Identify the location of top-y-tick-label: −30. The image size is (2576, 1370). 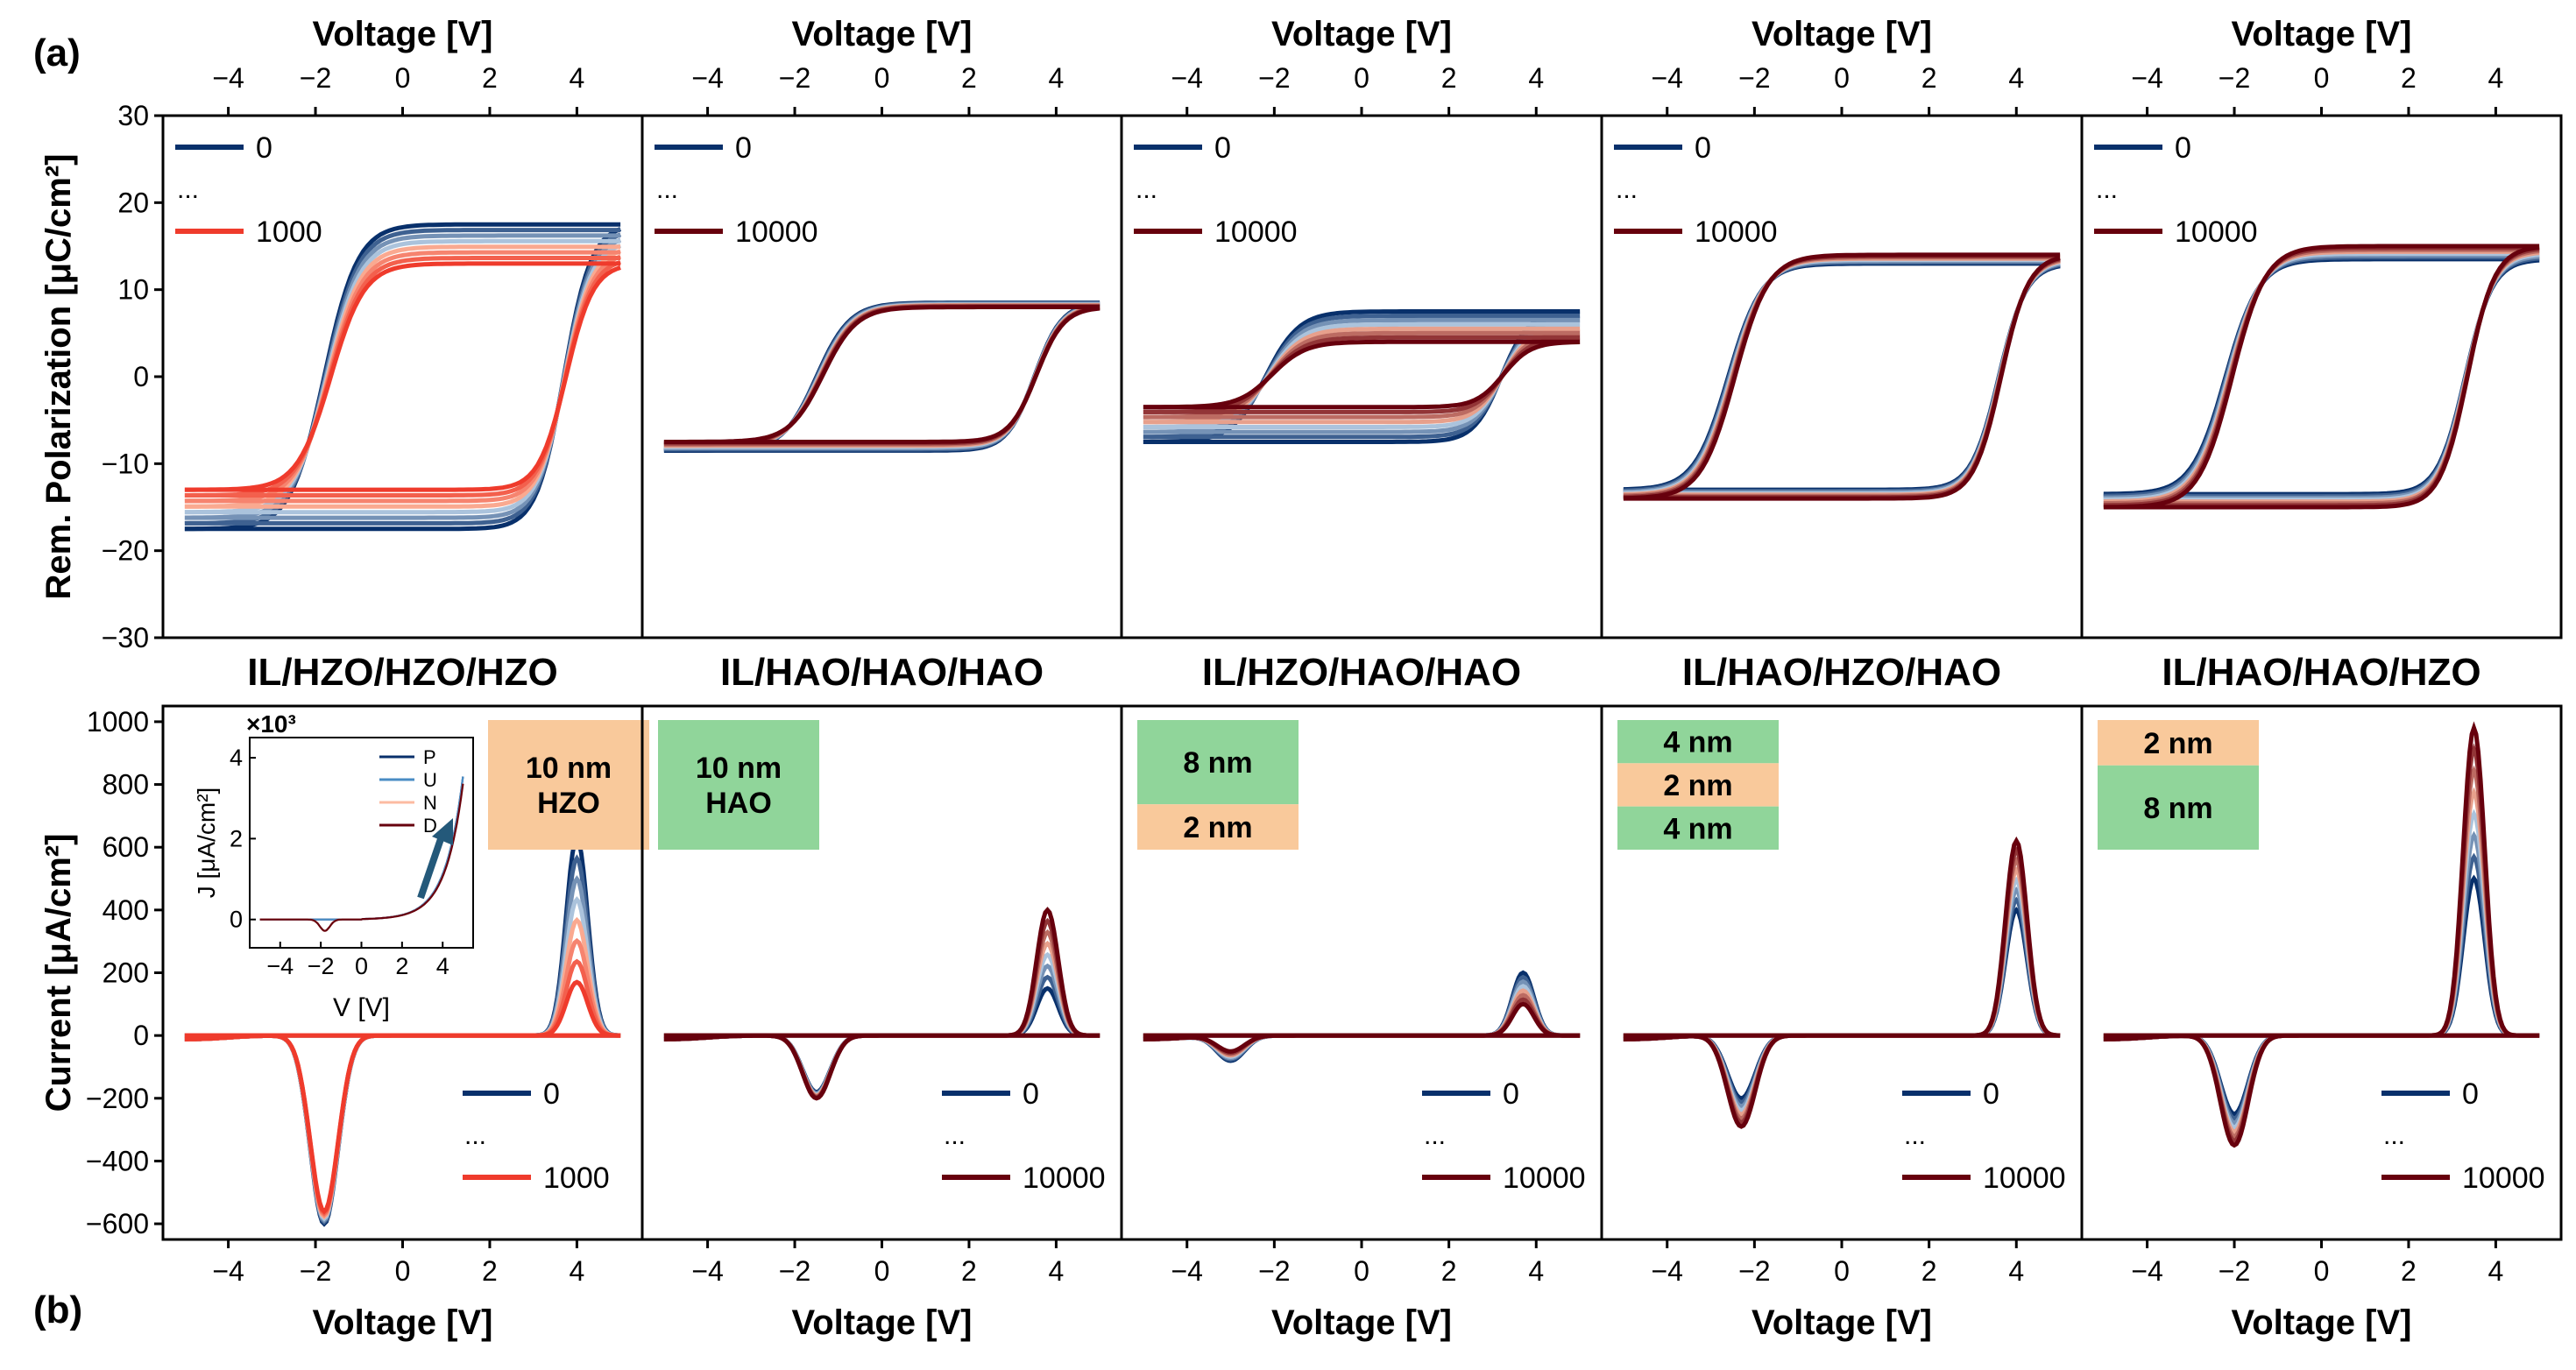
(125, 637).